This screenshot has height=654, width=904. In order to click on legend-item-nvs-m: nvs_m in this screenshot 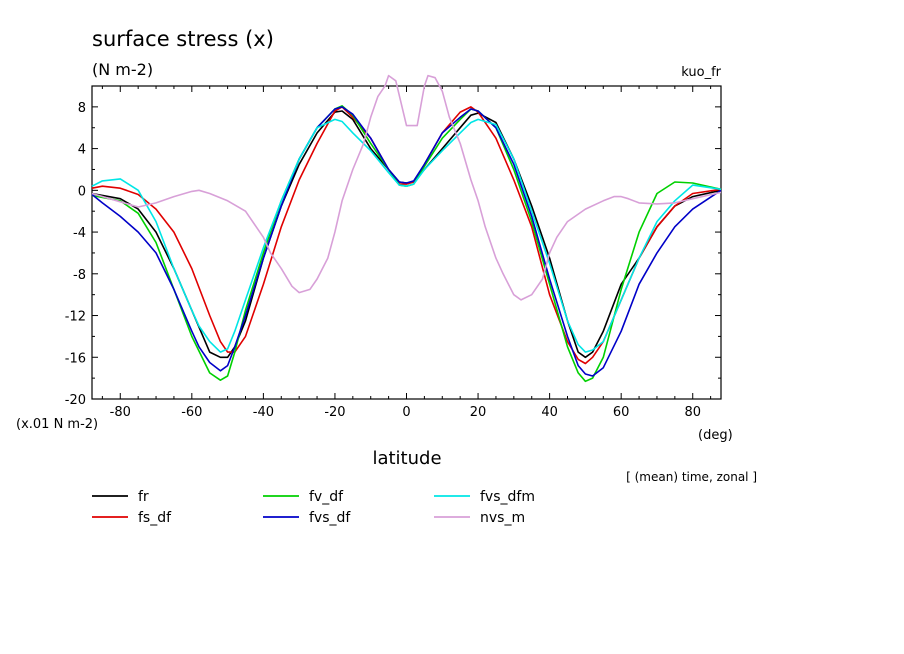, I will do `click(479, 518)`.